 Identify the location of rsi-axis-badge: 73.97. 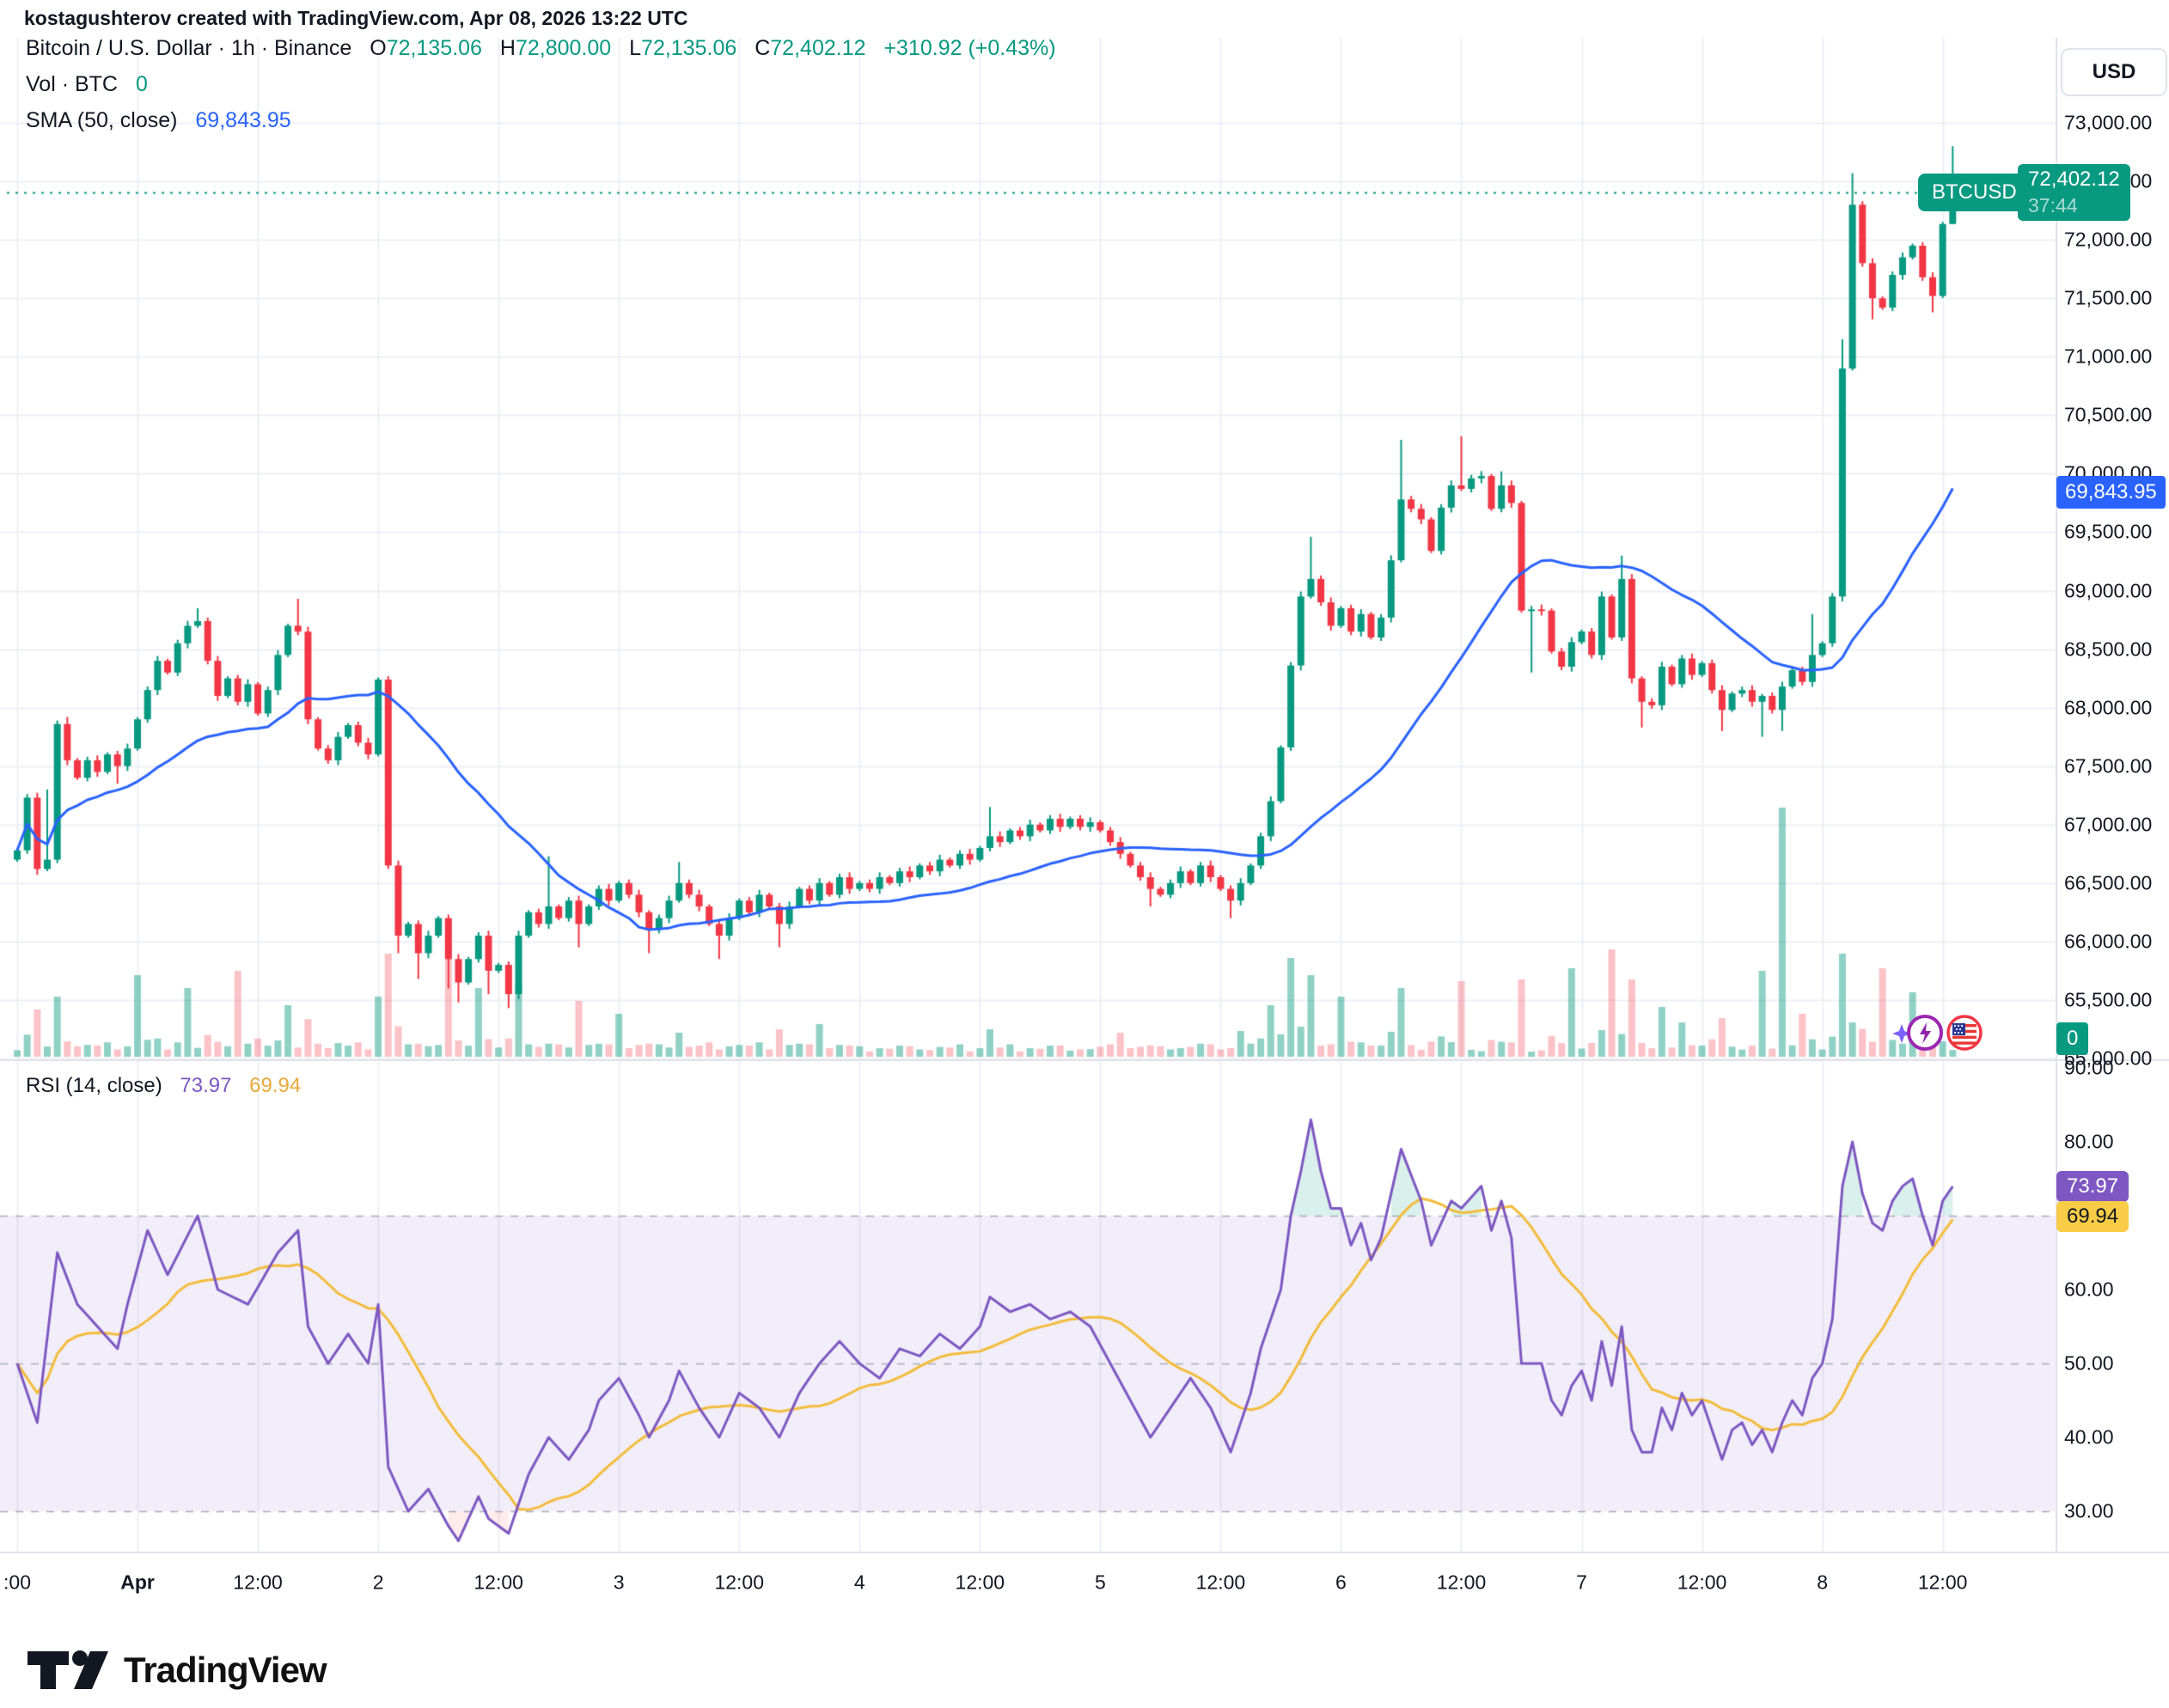
(2092, 1186).